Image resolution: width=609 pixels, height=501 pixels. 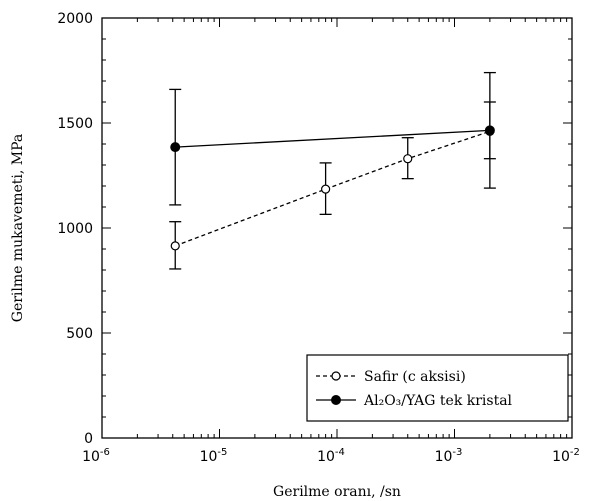 What do you see at coordinates (214, 456) in the screenshot?
I see `x-tick-label: 10⁻⁵` at bounding box center [214, 456].